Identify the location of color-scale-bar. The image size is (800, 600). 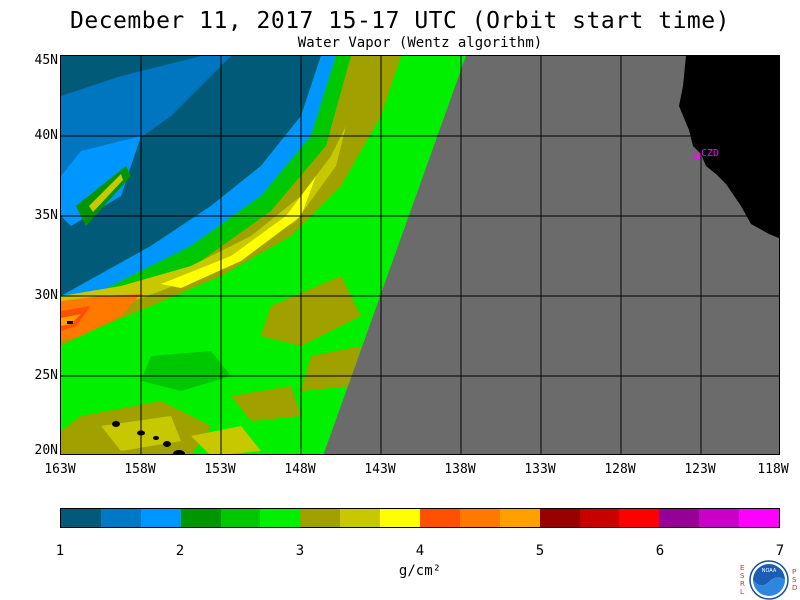
(420, 518).